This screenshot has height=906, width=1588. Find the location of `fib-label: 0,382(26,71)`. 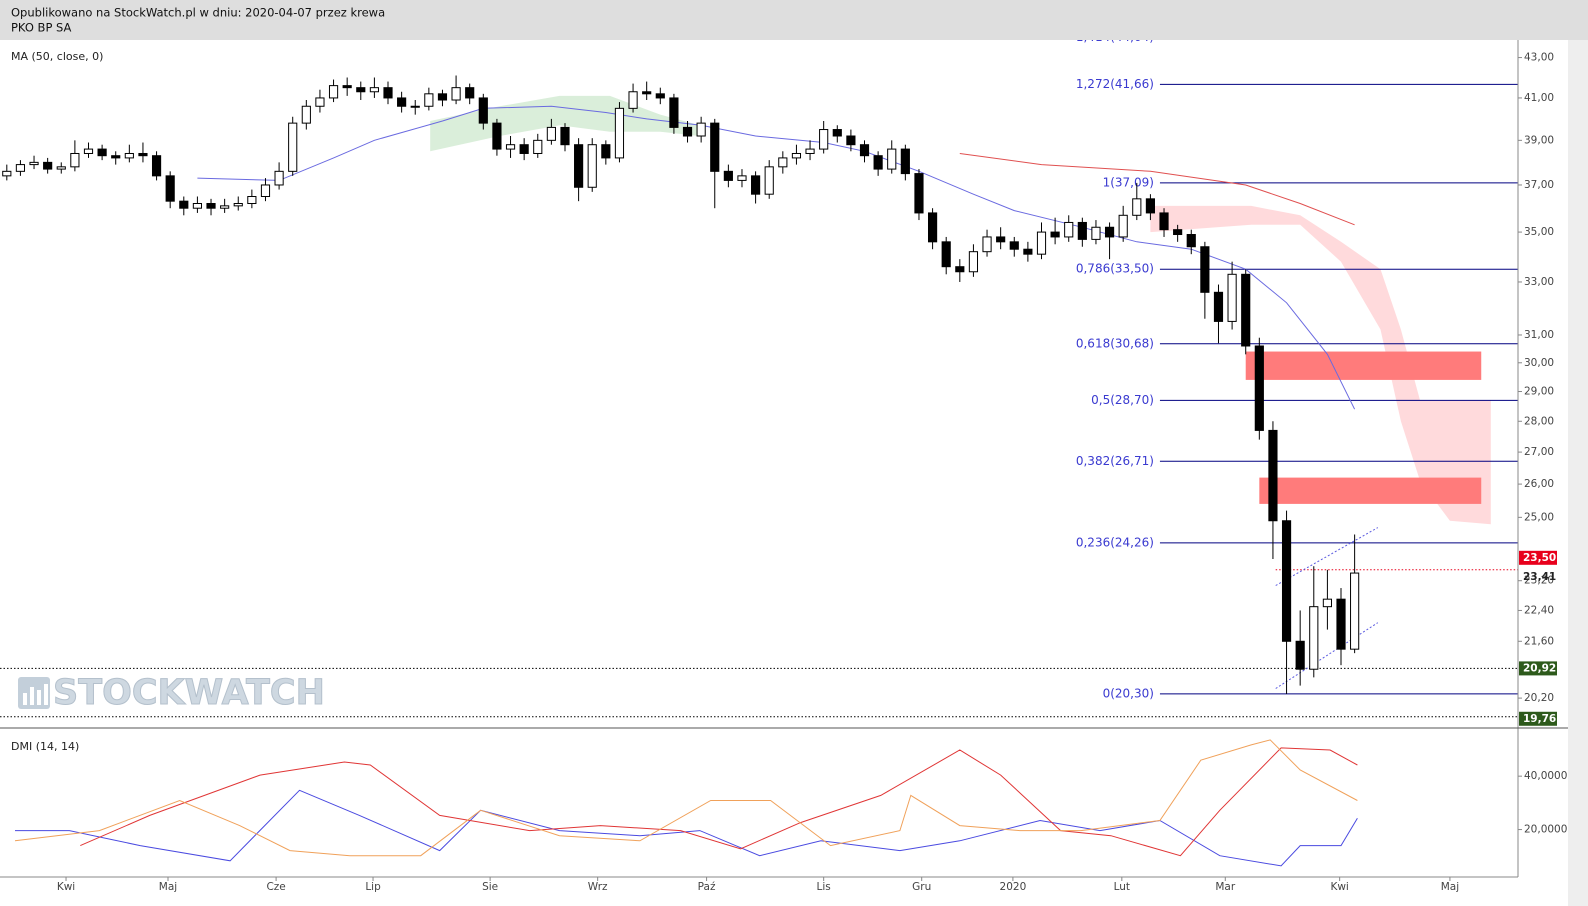

fib-label: 0,382(26,71) is located at coordinates (1115, 461).